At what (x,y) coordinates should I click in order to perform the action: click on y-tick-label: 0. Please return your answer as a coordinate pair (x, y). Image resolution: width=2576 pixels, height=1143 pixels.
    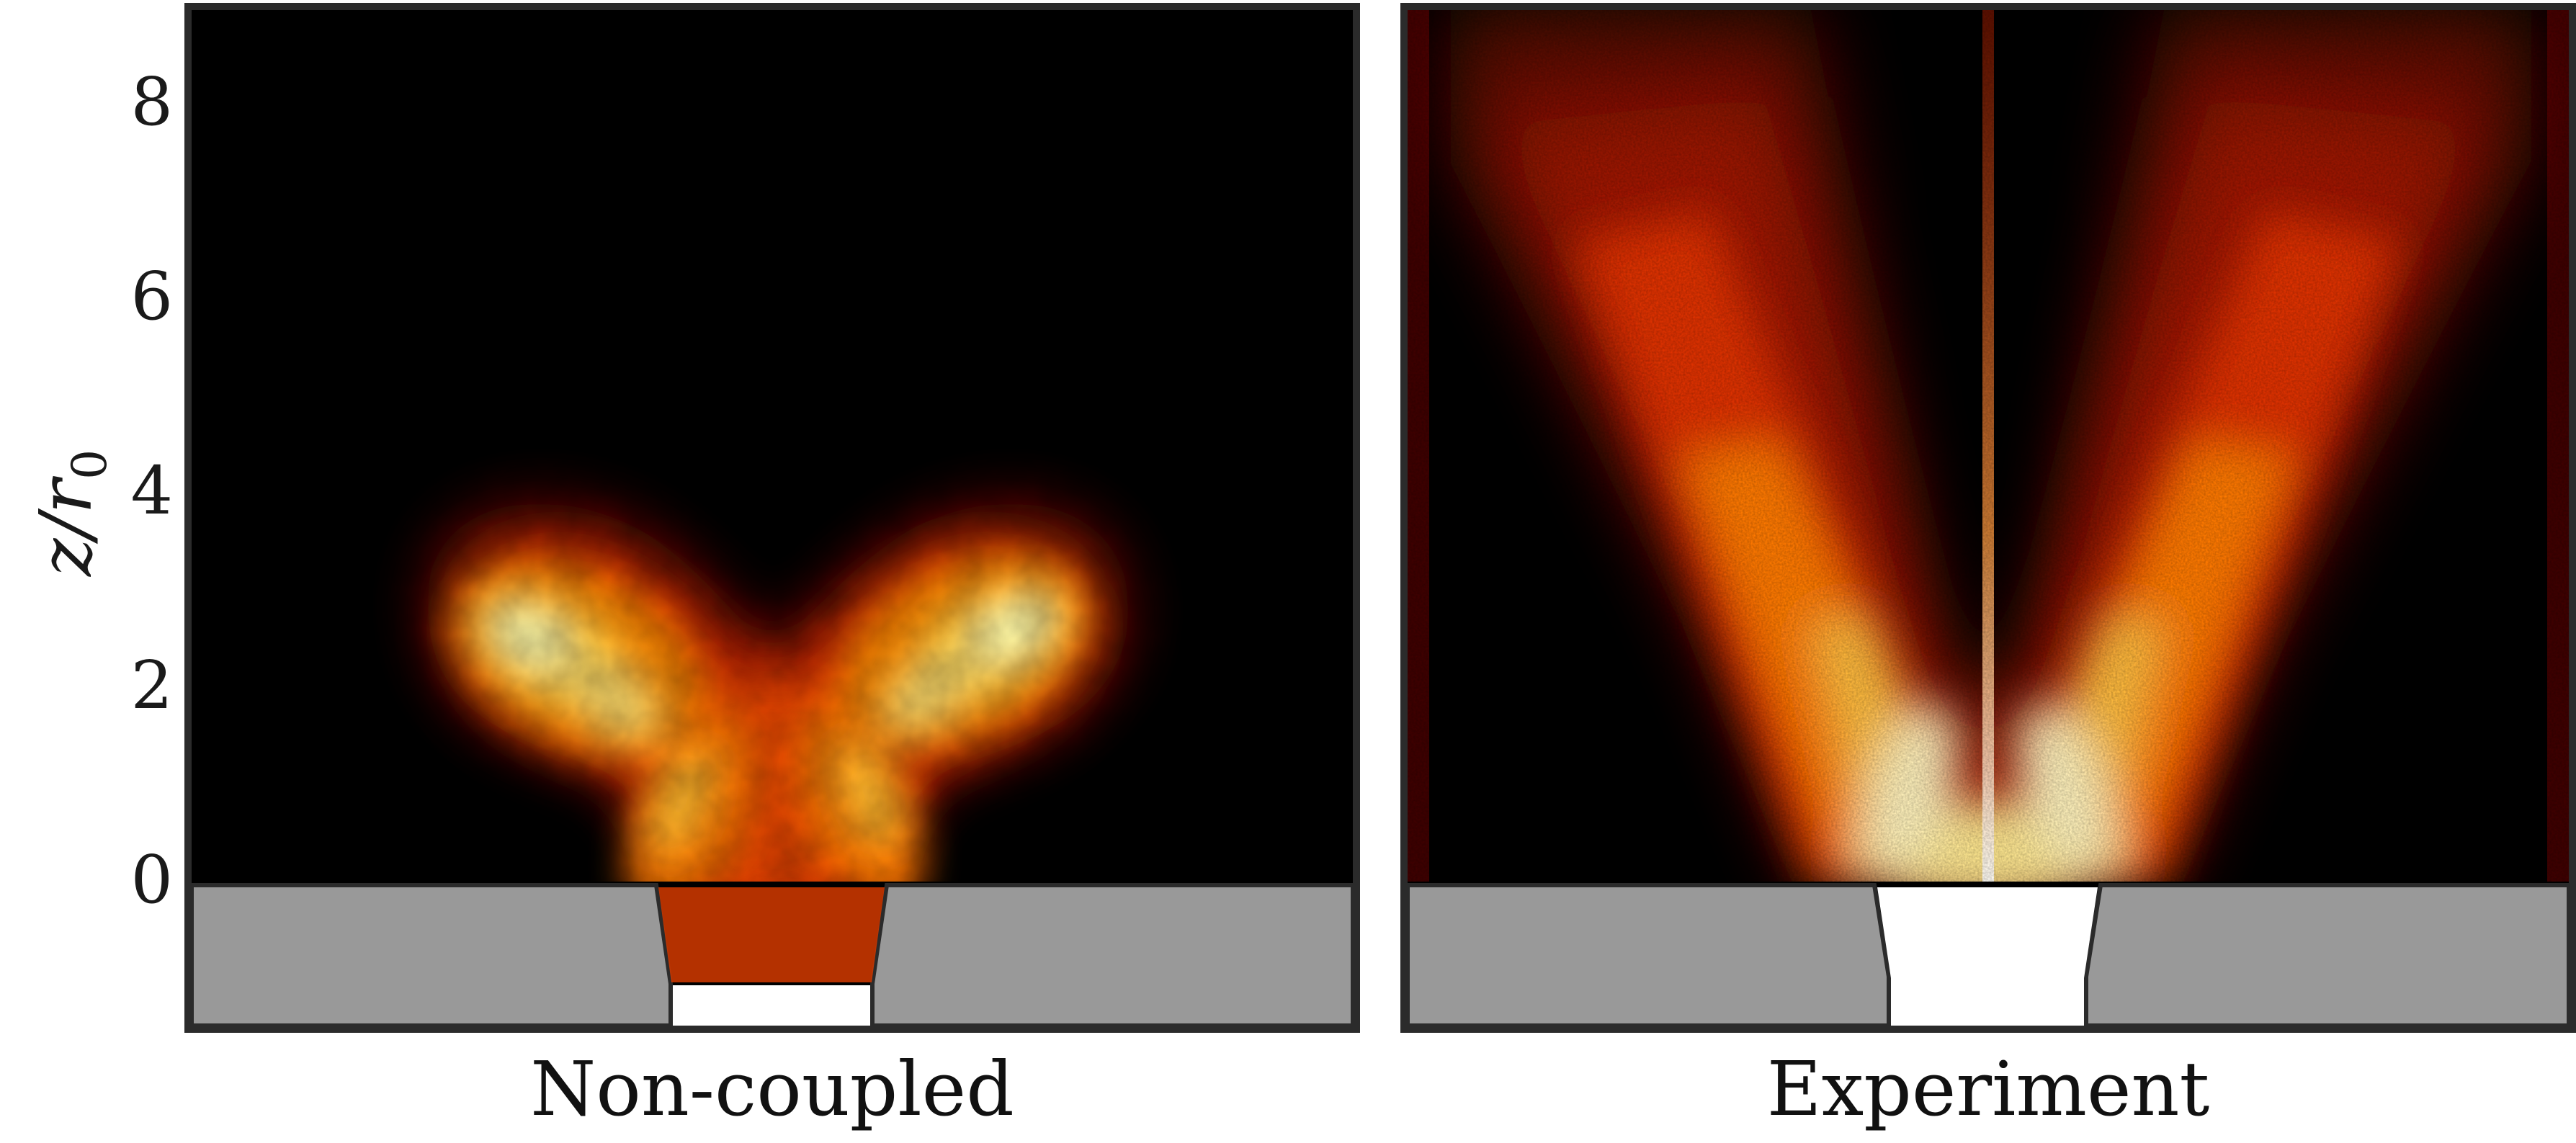
    Looking at the image, I should click on (151, 879).